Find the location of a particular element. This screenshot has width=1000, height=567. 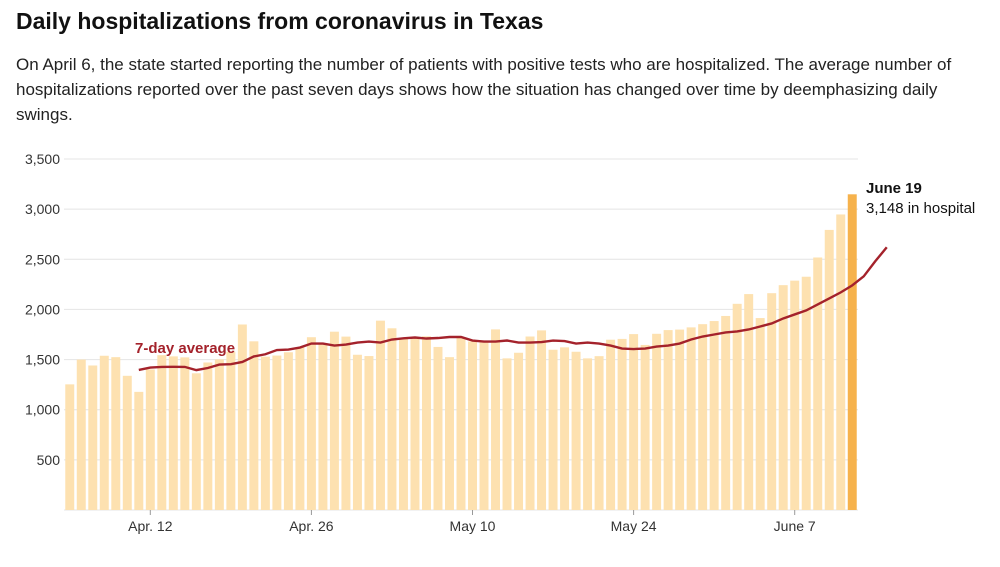

y-tick-label: 3,500 is located at coordinates (42, 159).